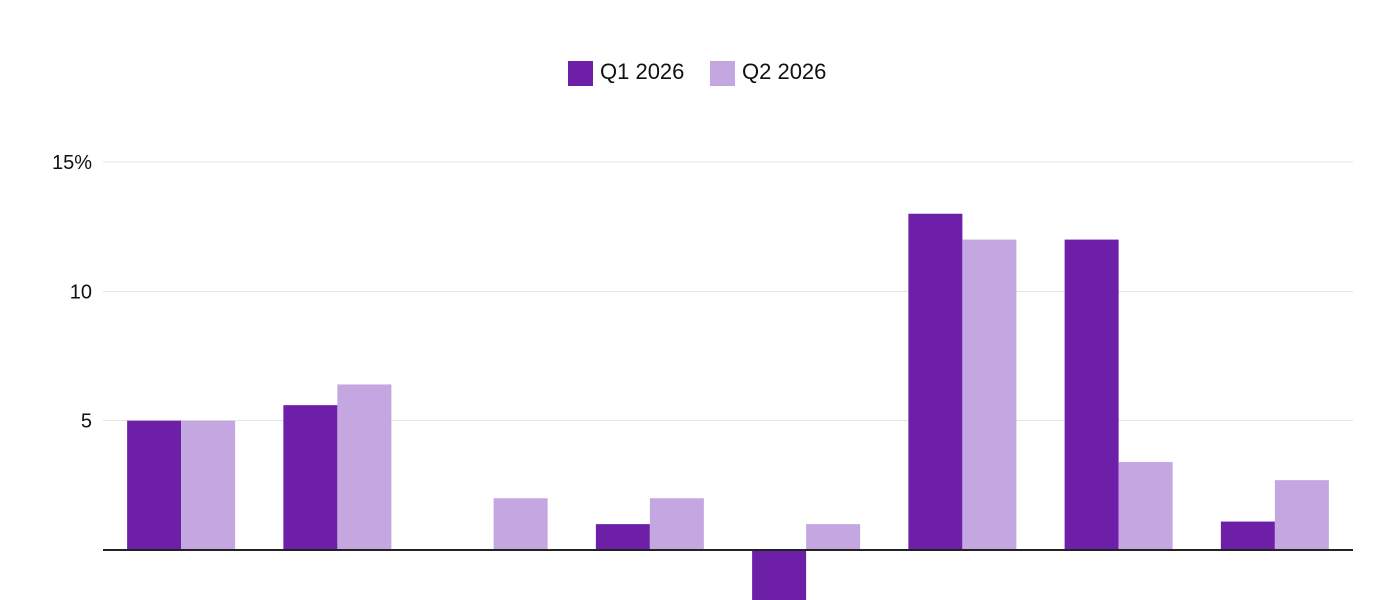  What do you see at coordinates (81, 292) in the screenshot?
I see `y-tick-label: 10` at bounding box center [81, 292].